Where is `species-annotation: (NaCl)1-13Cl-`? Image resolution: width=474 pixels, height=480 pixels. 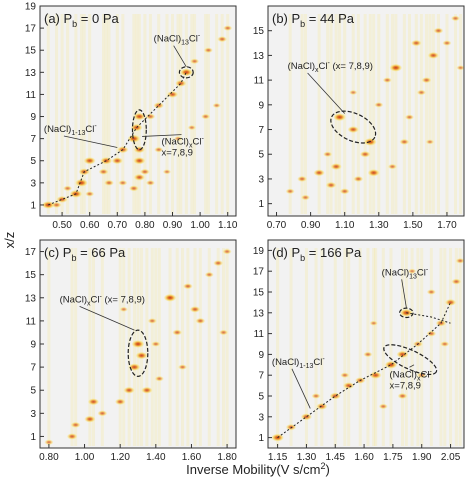 species-annotation: (NaCl)1-13Cl- is located at coordinates (70, 130).